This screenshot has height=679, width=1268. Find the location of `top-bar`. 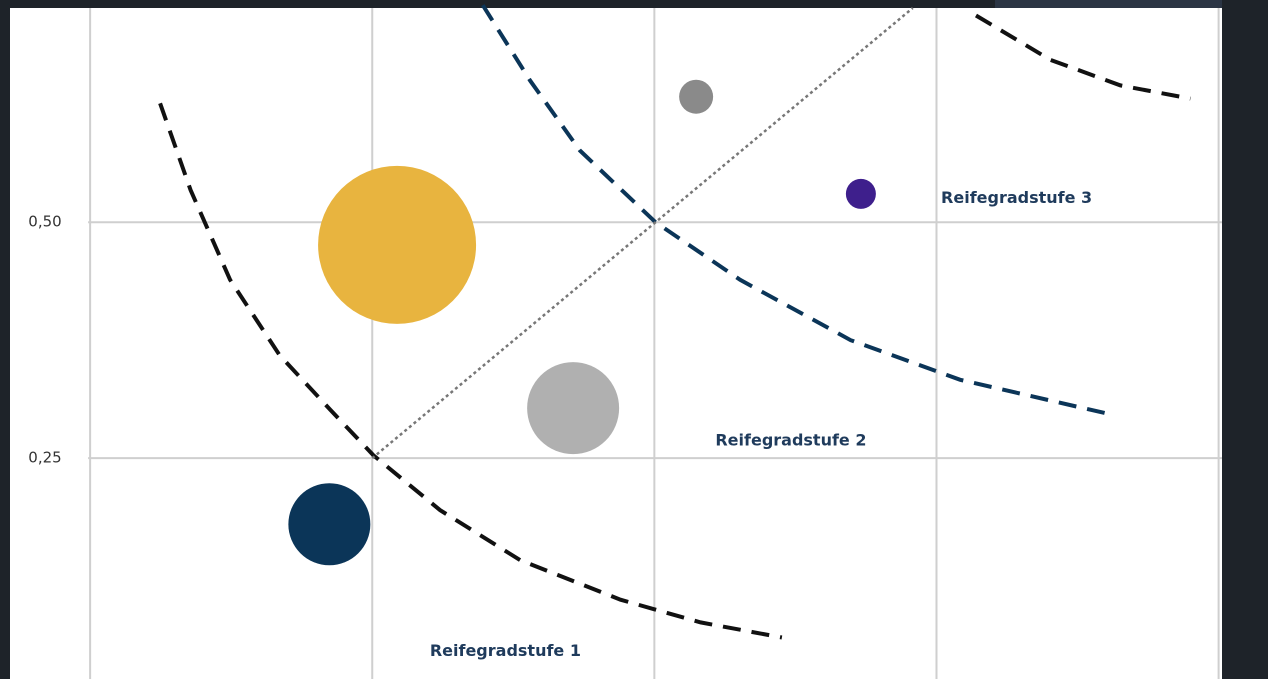

top-bar is located at coordinates (1108, 4).